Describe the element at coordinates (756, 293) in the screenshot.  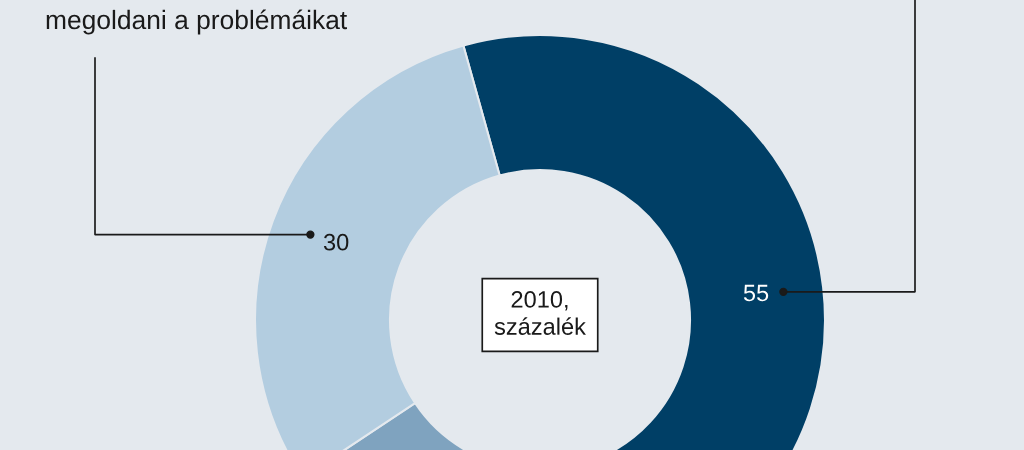
I see `data-label: 55` at that location.